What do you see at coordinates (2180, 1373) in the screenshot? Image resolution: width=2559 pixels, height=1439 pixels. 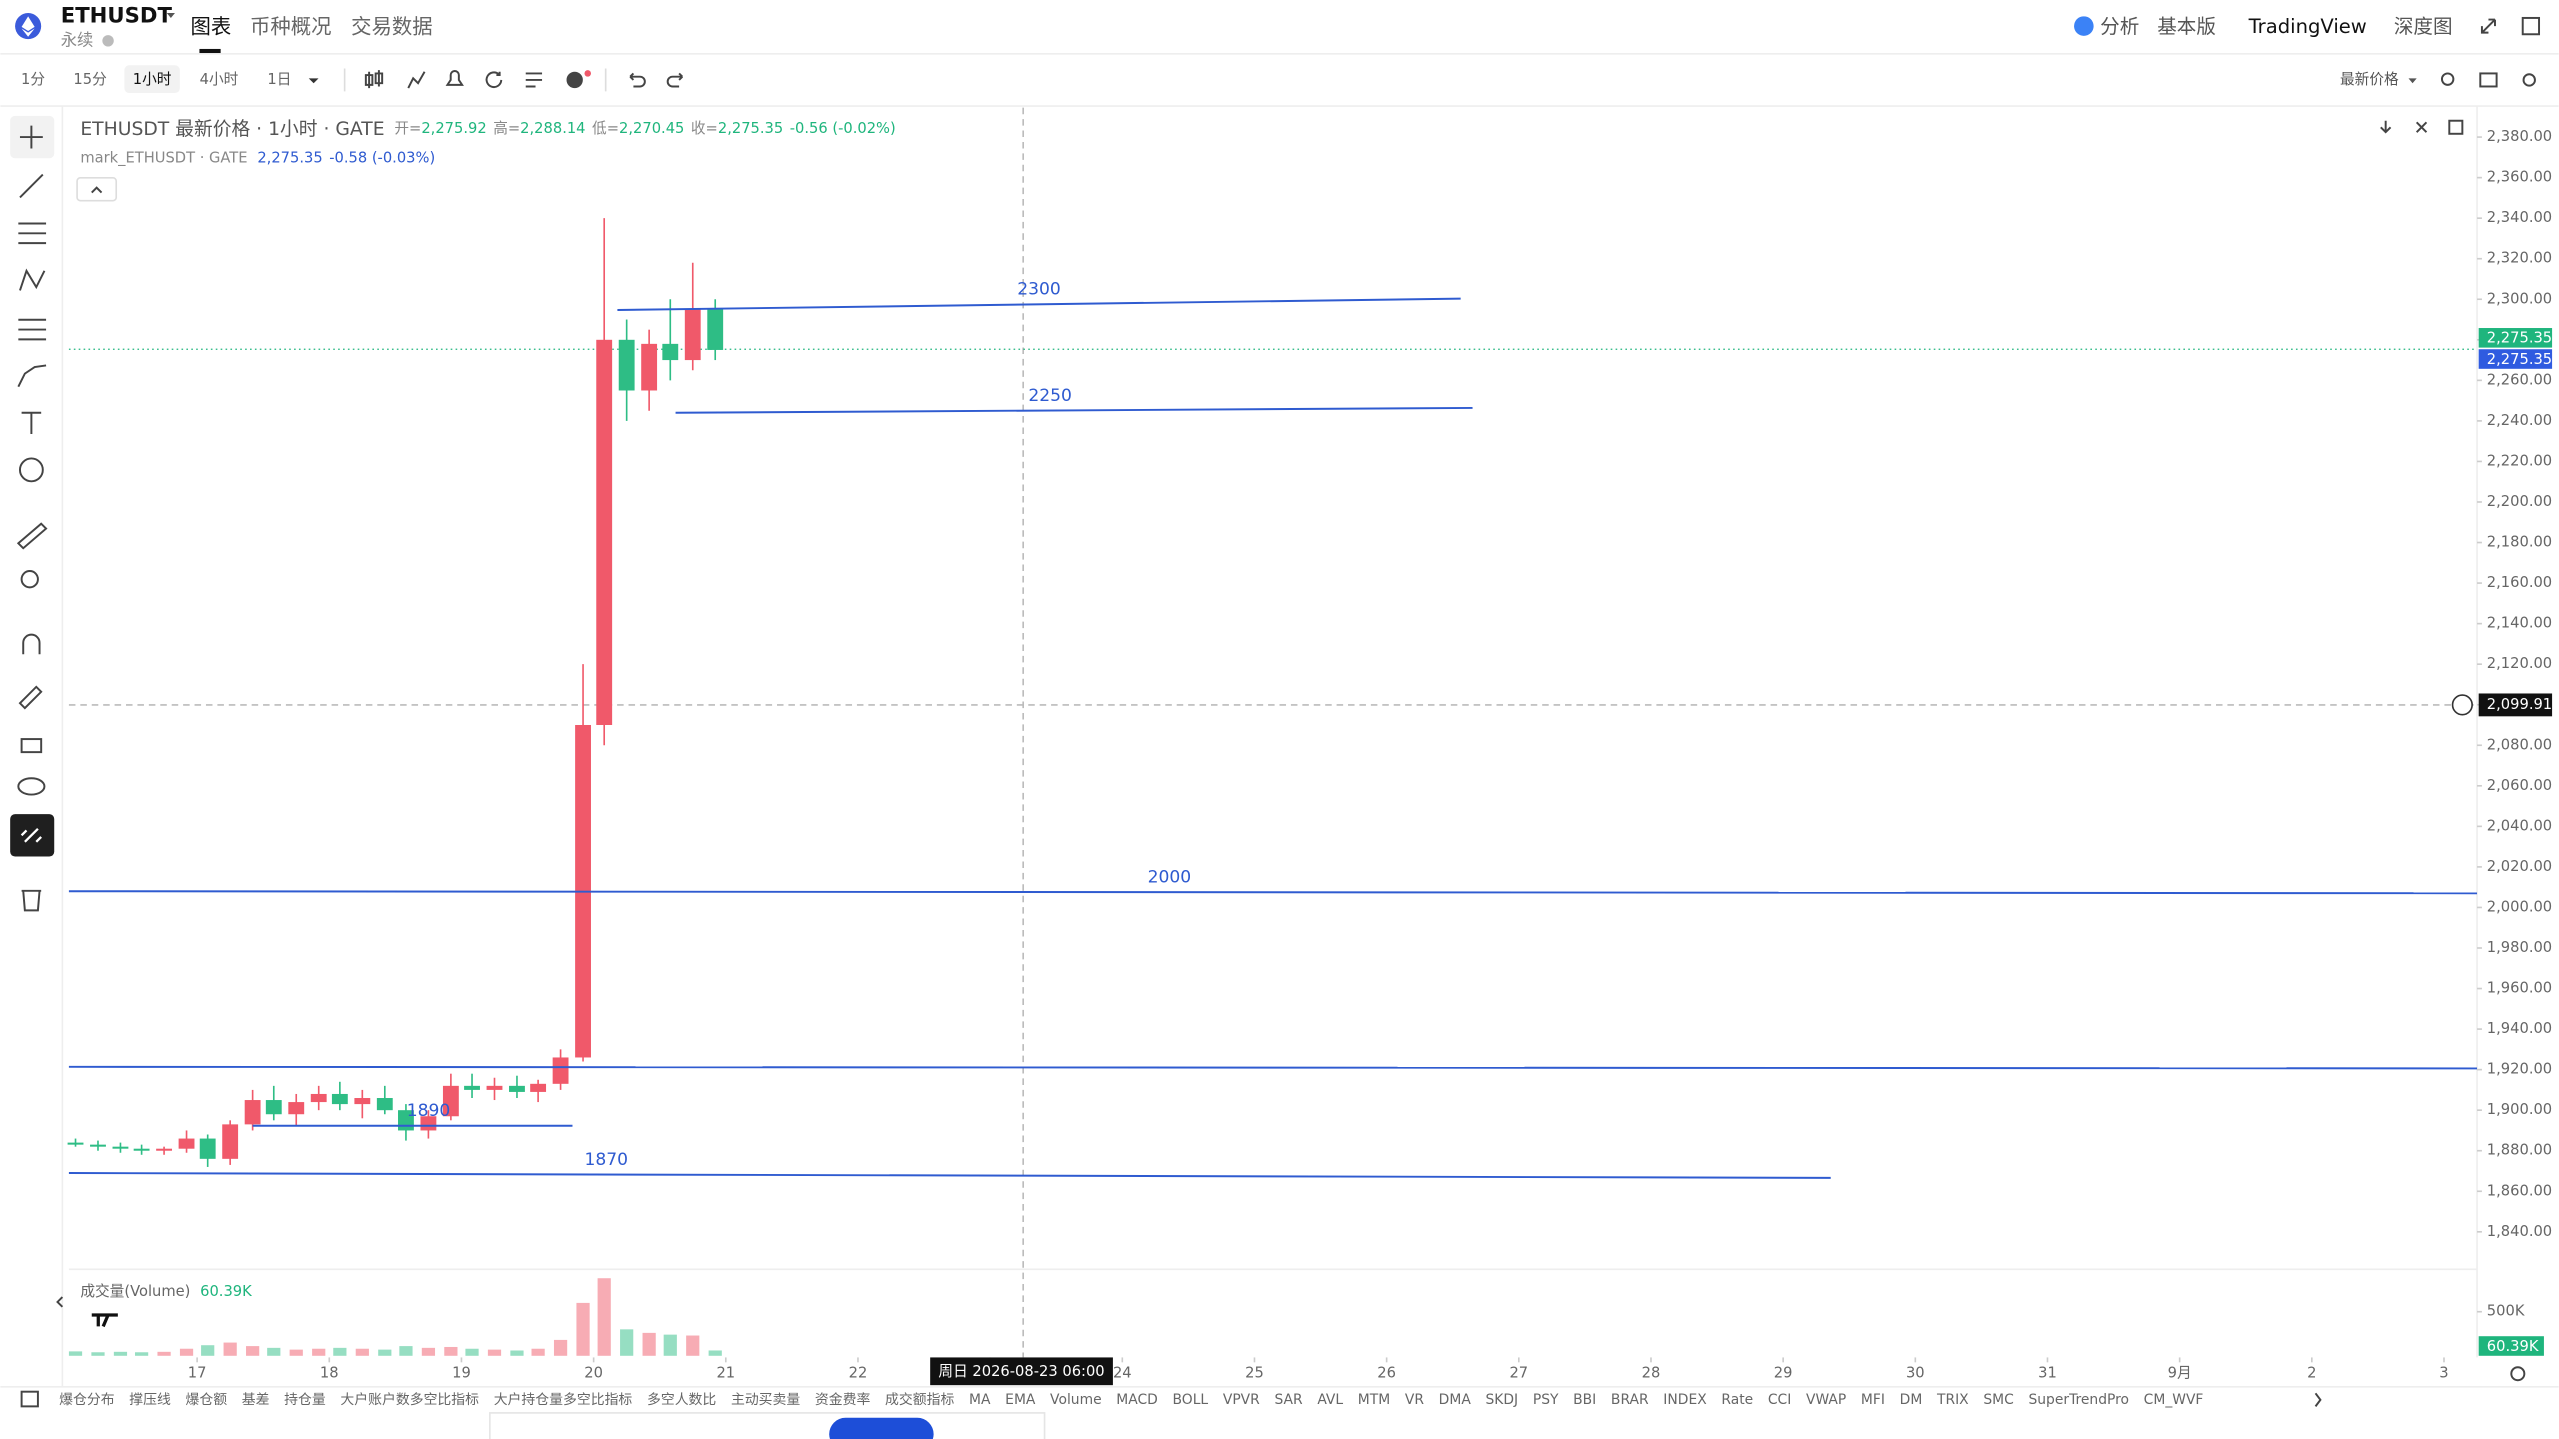 I see `x-tick-label: 9月` at bounding box center [2180, 1373].